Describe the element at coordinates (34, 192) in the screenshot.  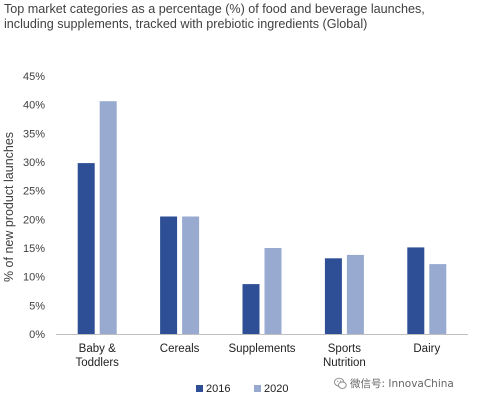
I see `y-tick-label: 25%` at that location.